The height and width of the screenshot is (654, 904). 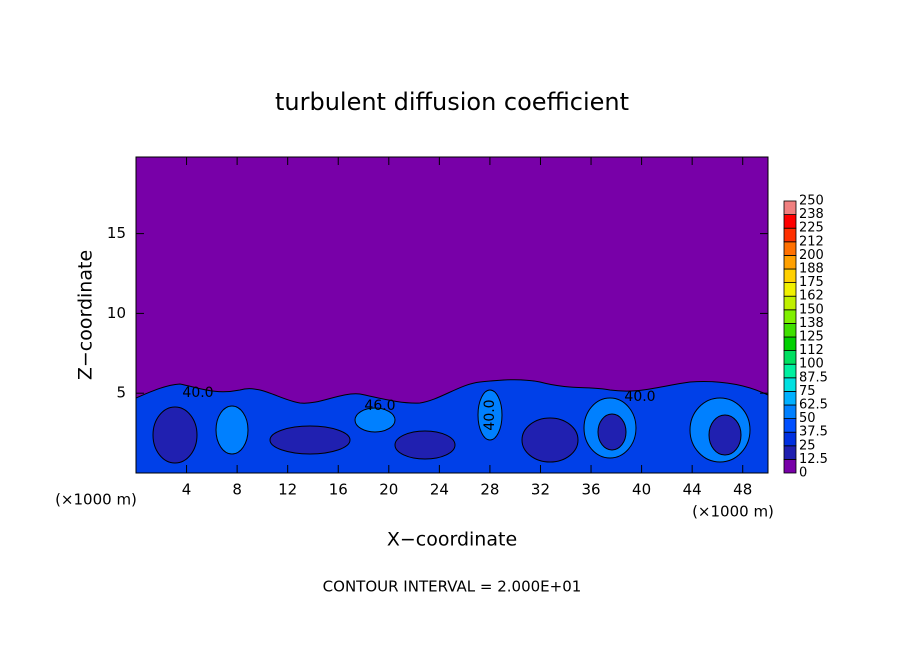 What do you see at coordinates (287, 490) in the screenshot?
I see `x-tick-label: 12` at bounding box center [287, 490].